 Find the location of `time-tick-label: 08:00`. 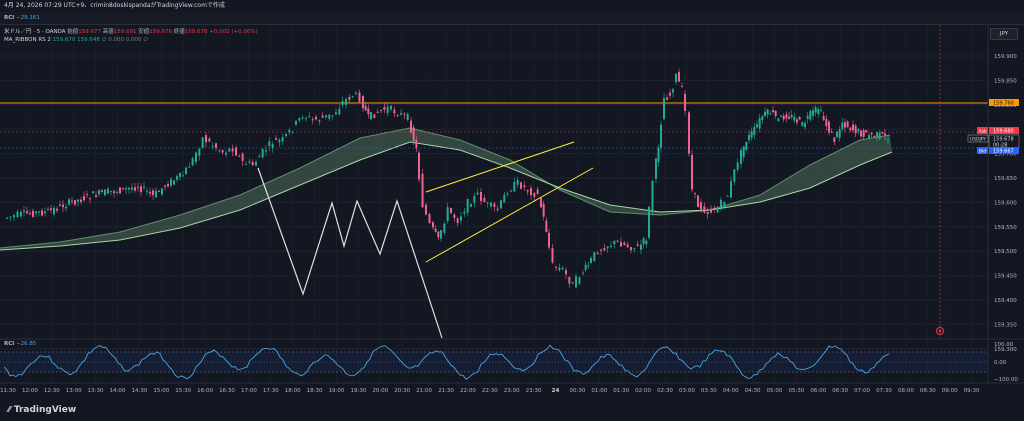

time-tick-label: 08:00 is located at coordinates (906, 391).